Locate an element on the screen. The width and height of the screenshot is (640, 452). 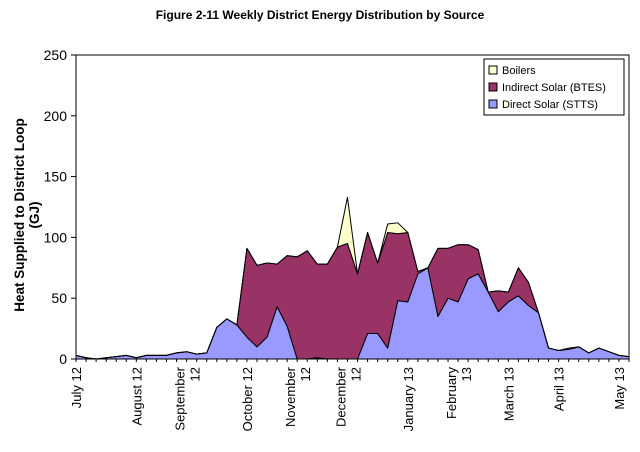
legend-swatch-direct-solar-stts is located at coordinates (493, 104).